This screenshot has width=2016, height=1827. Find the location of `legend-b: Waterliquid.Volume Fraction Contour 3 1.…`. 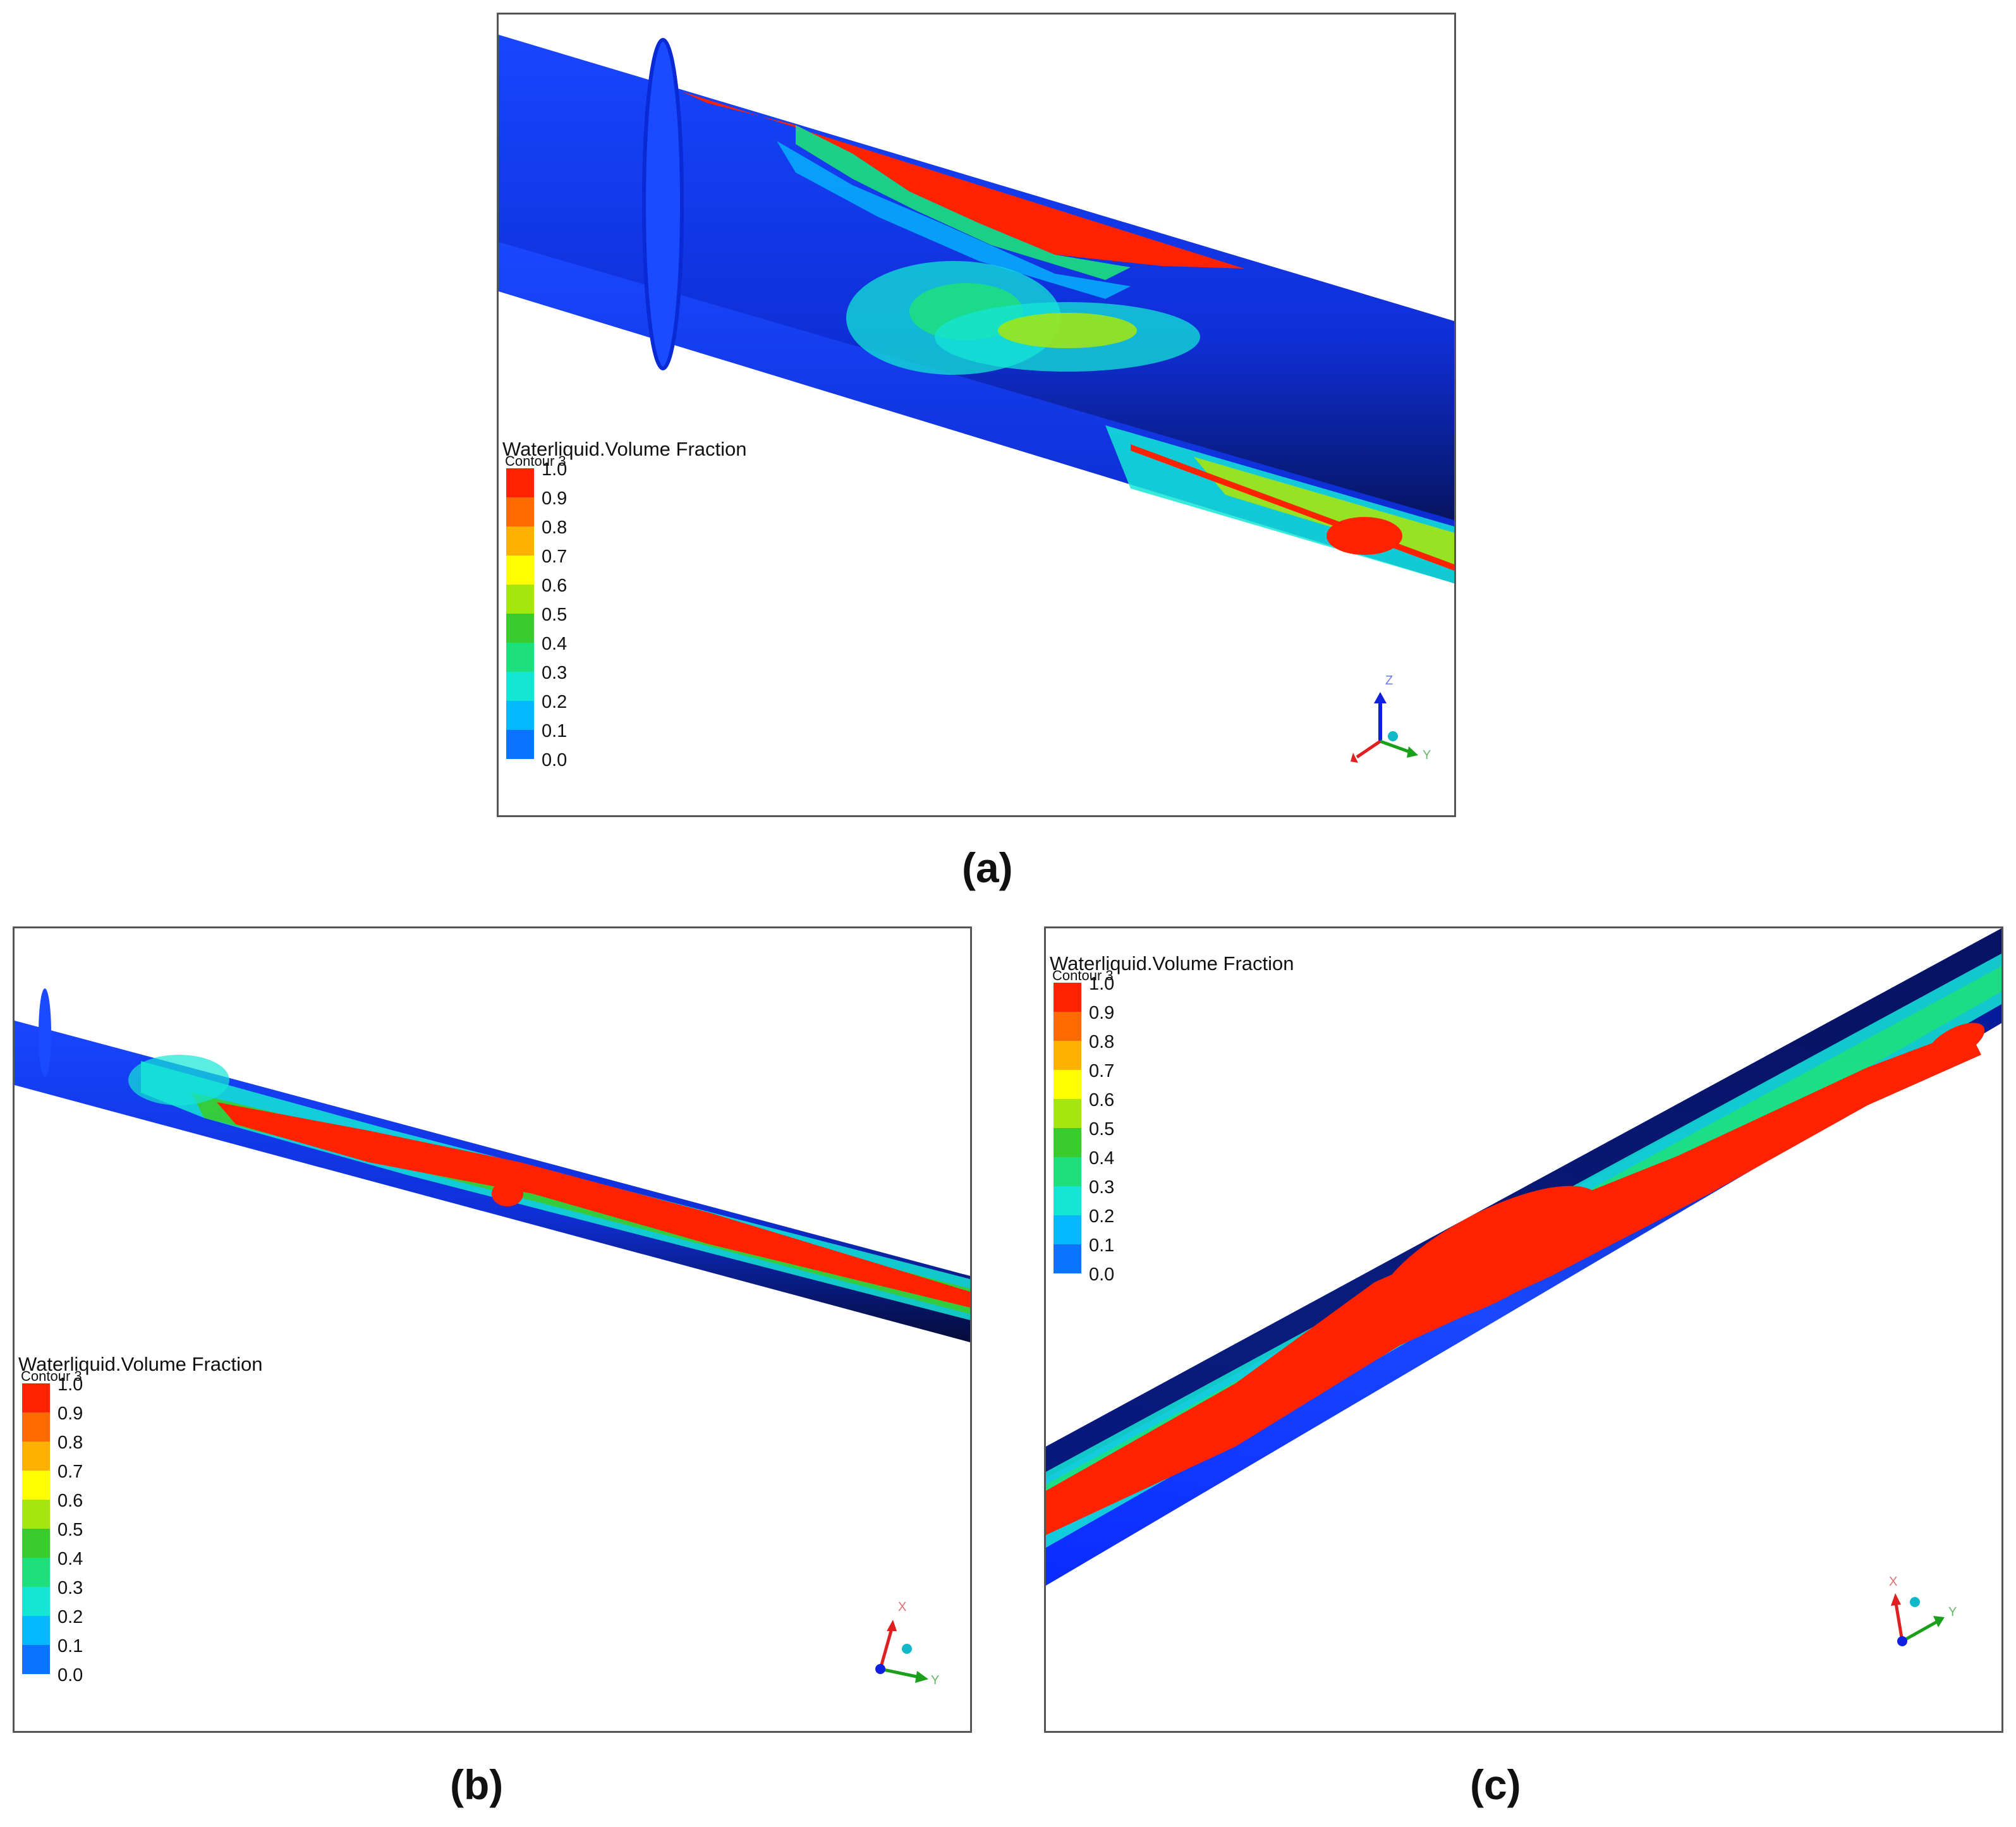

legend-b: Waterliquid.Volume Fraction Contour 3 1.… is located at coordinates (140, 1531).